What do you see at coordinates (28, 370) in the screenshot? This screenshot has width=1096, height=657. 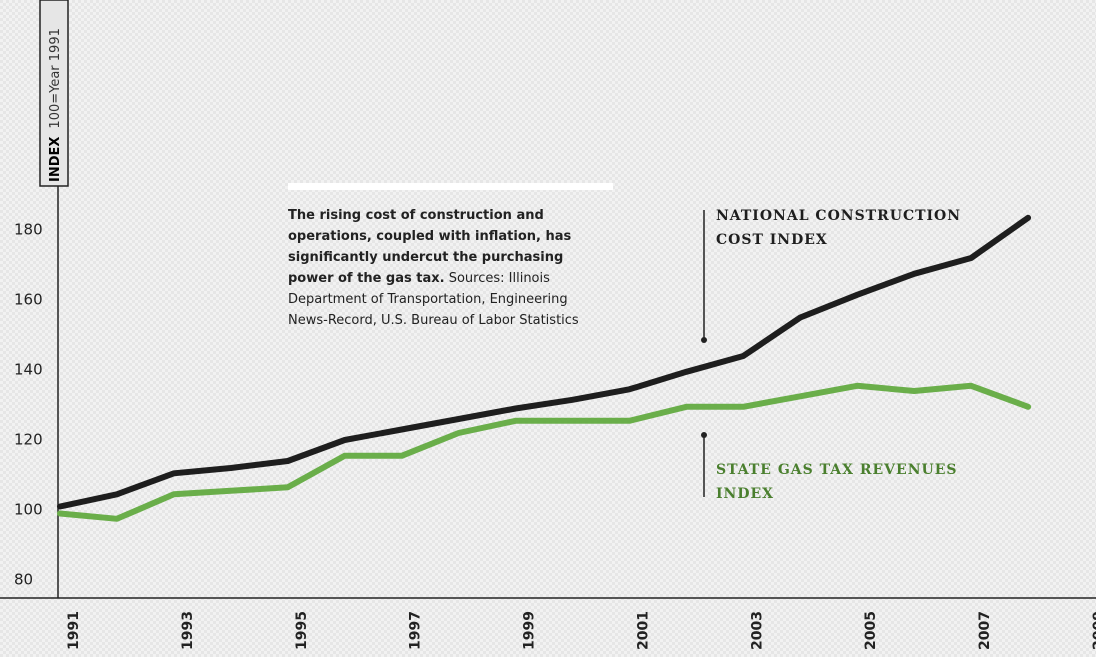 I see `y-tick-label: 140` at bounding box center [28, 370].